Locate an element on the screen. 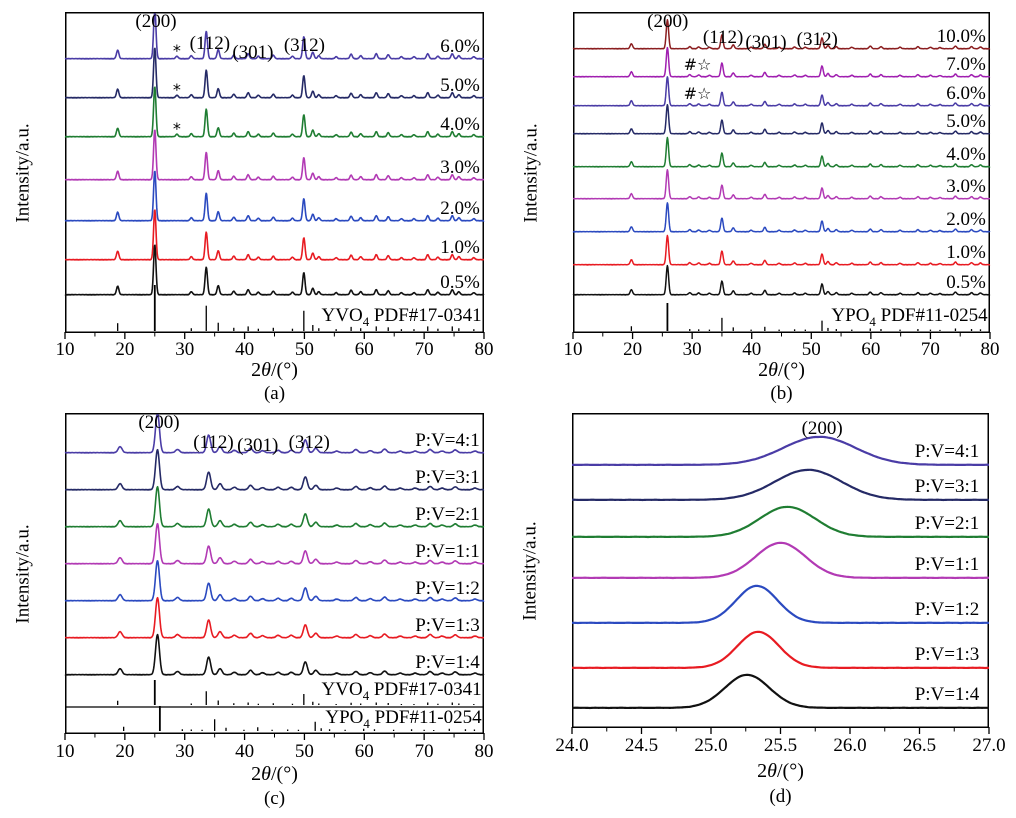 The height and width of the screenshot is (818, 1016). tick-label-c-40: 40 is located at coordinates (245, 751).